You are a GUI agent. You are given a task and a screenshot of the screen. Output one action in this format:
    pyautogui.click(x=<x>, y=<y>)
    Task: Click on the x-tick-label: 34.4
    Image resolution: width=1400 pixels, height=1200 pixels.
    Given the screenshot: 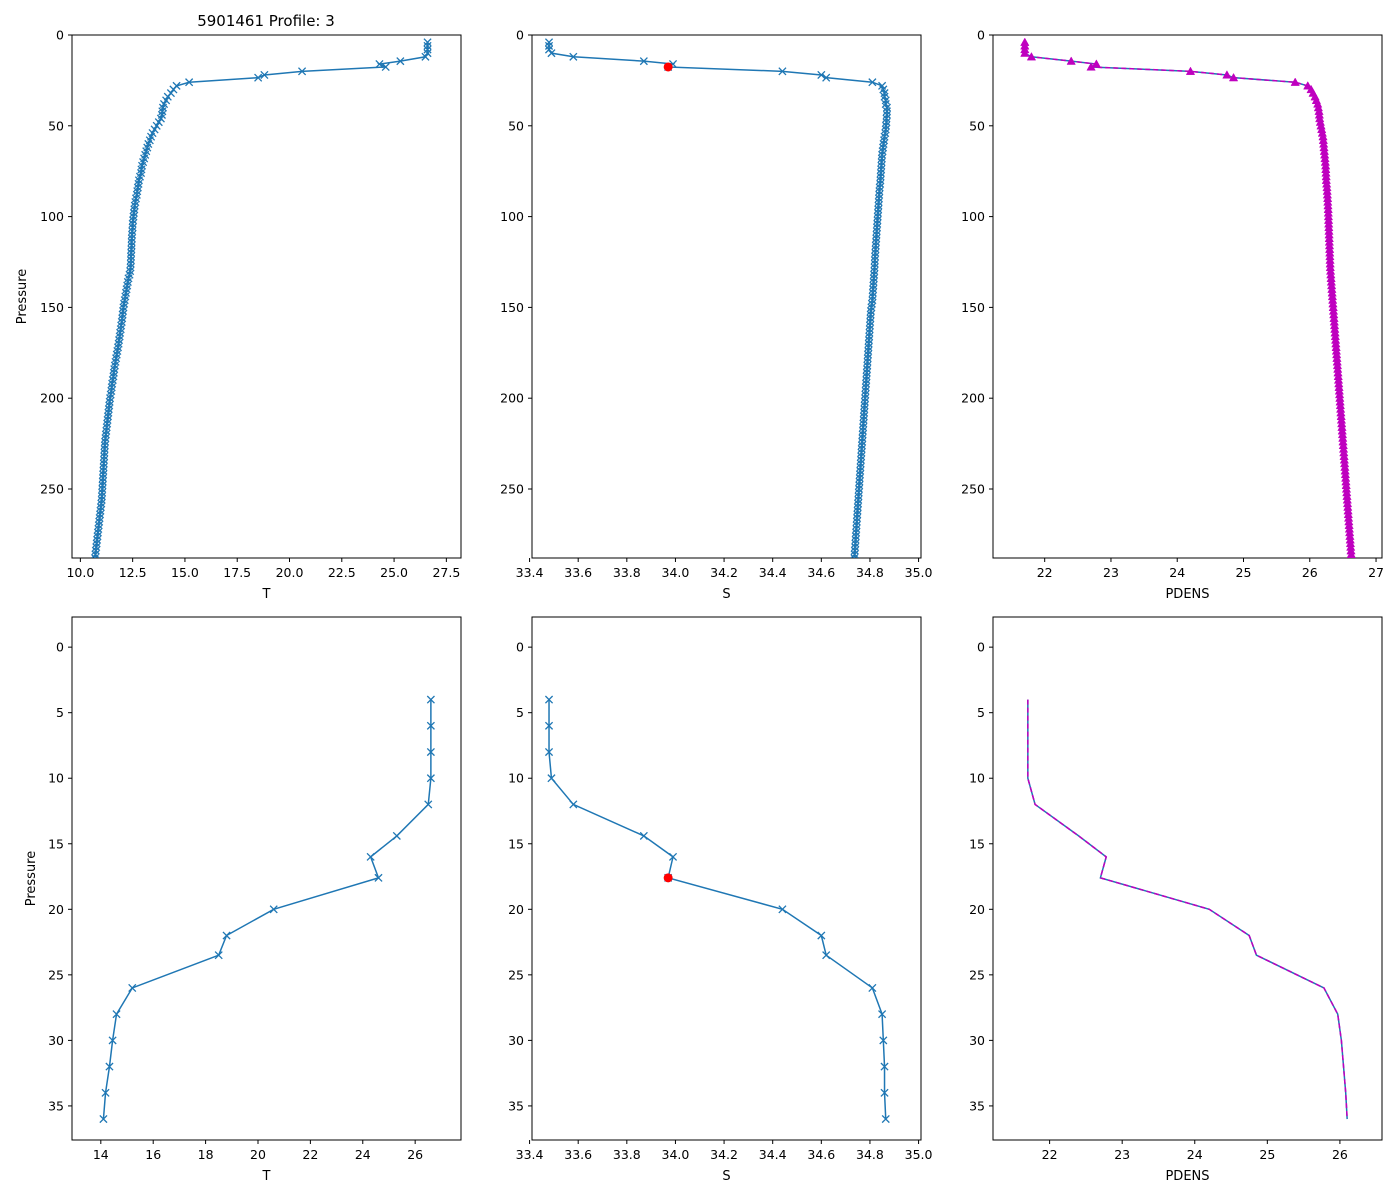 What is the action you would take?
    pyautogui.click(x=773, y=572)
    